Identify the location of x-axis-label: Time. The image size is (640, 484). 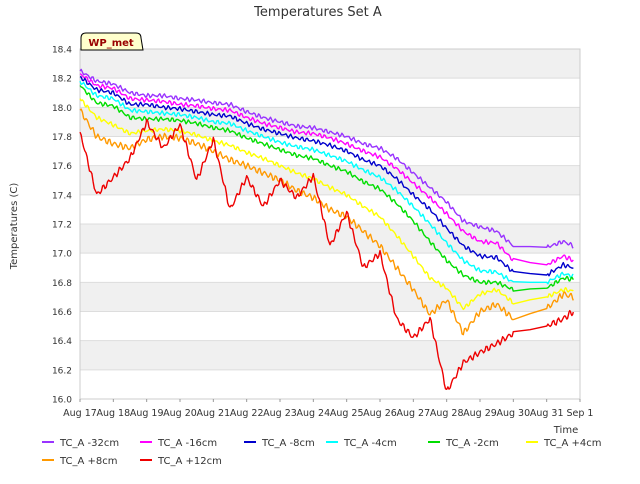
(565, 430).